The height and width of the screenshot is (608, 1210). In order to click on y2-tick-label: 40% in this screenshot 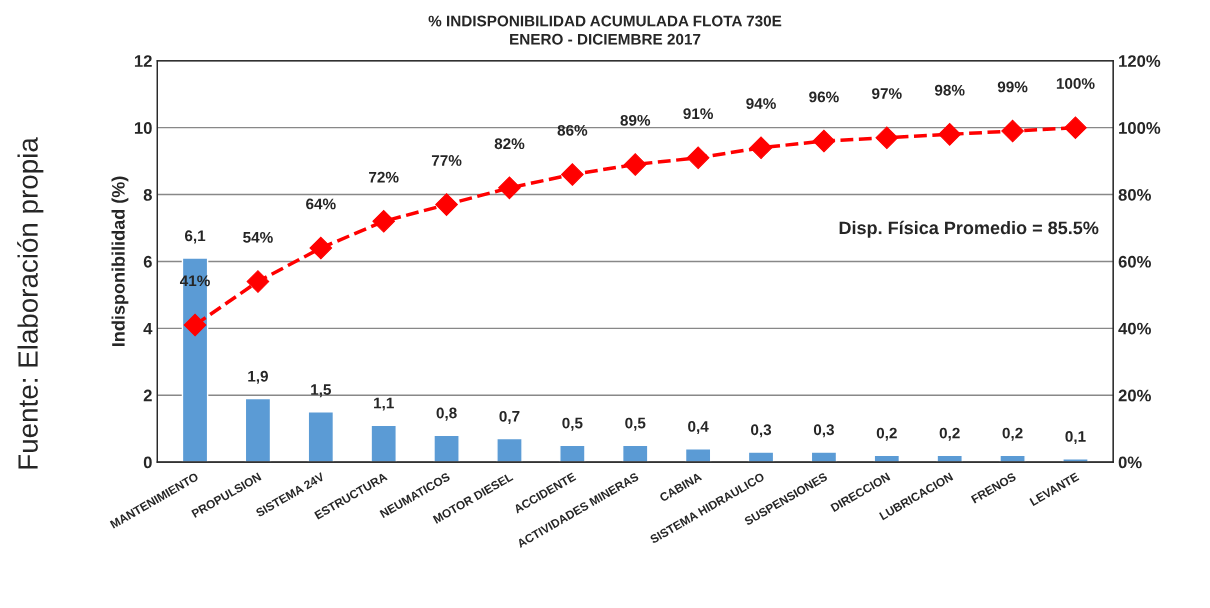, I will do `click(1134, 328)`.